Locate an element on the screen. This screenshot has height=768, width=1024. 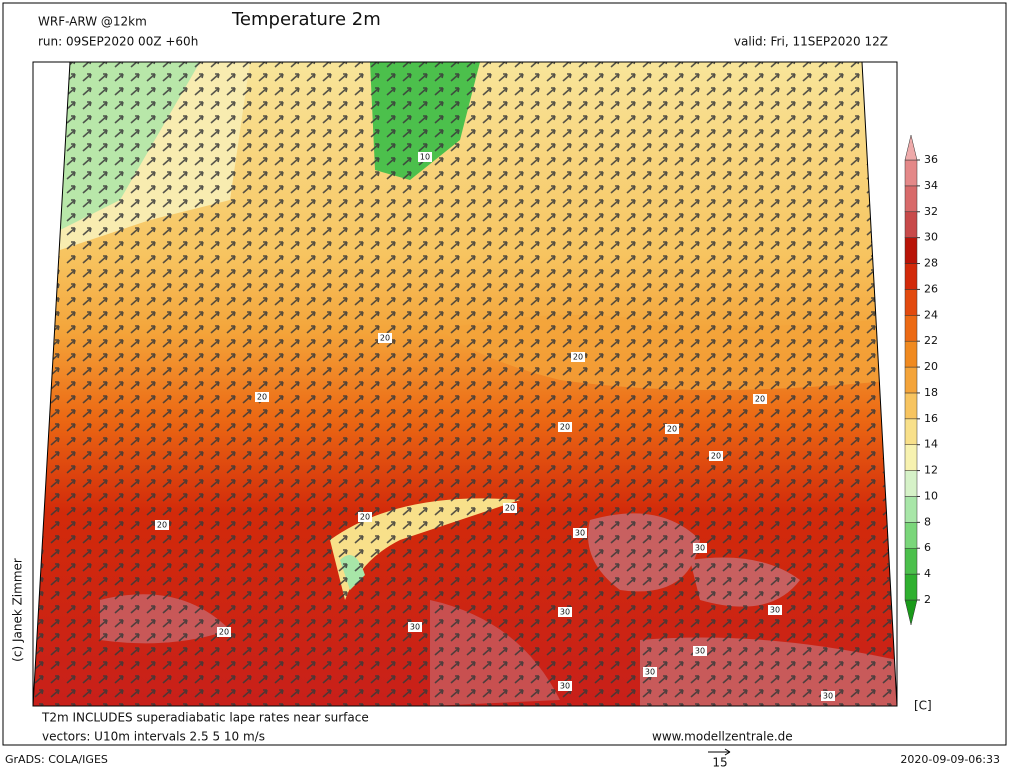
colorbar-label: 32 is located at coordinates (931, 211).